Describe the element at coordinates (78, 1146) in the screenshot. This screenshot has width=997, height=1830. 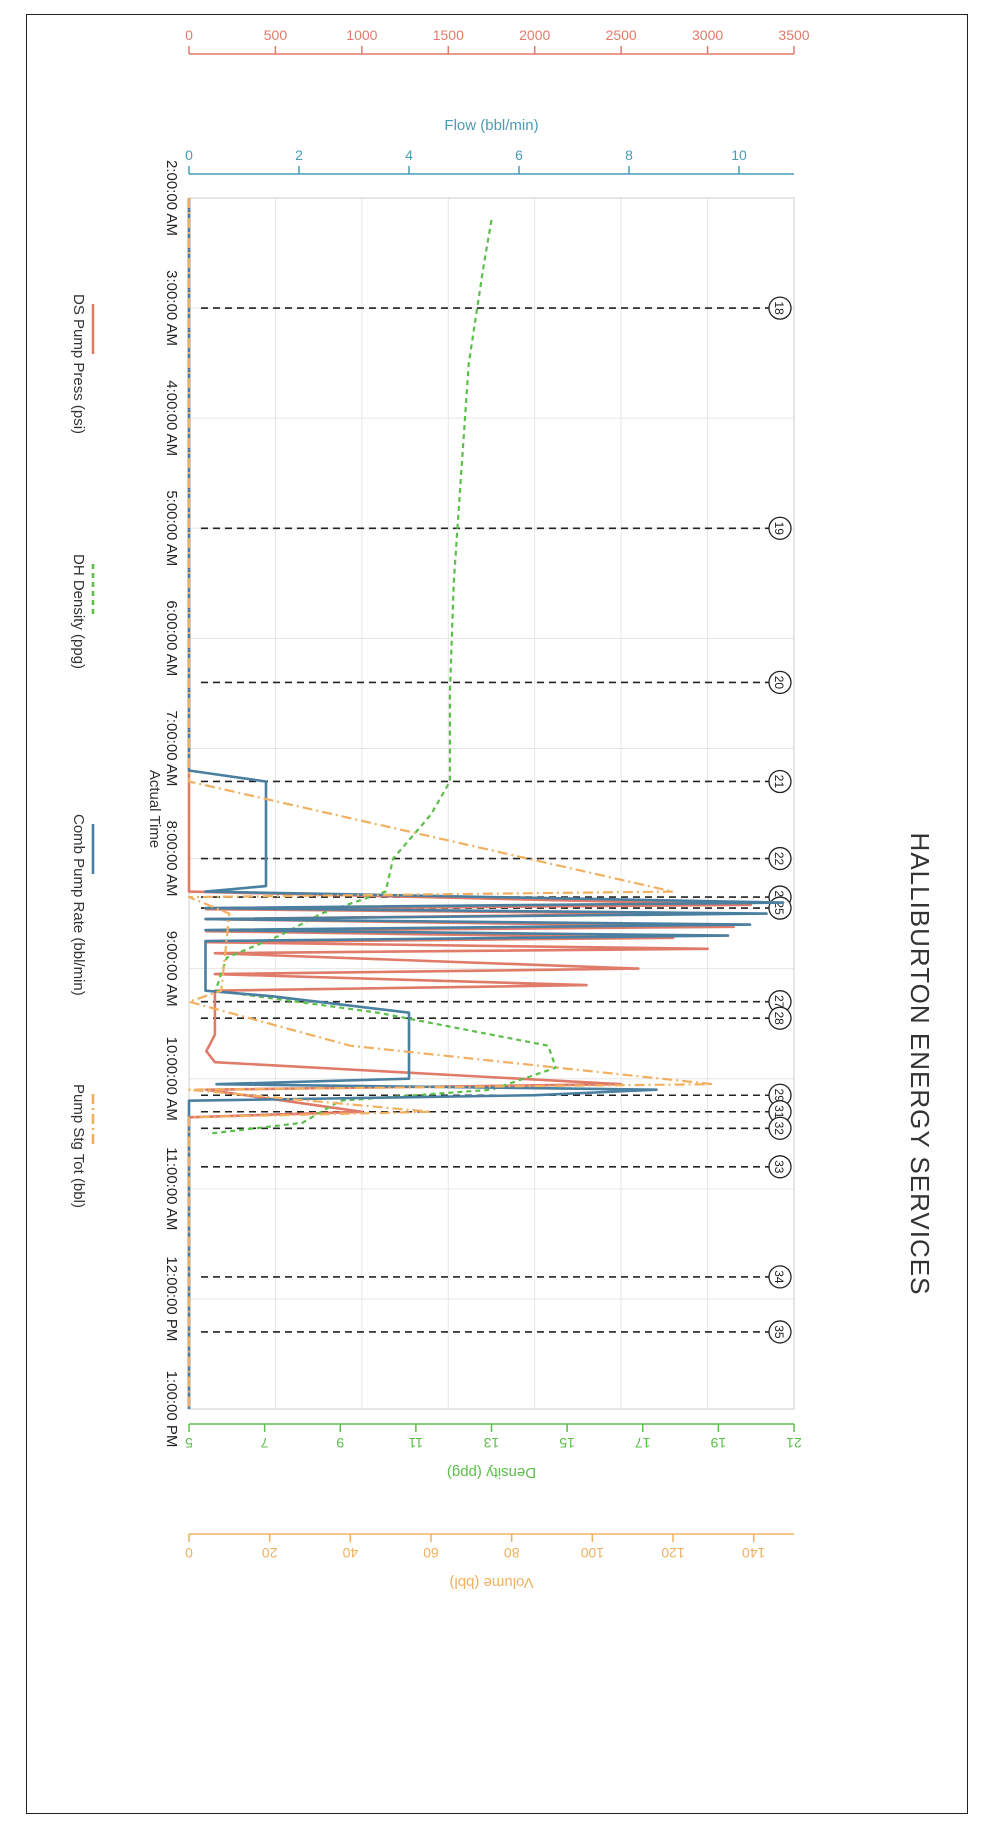
I see `legend-label: Pump Stg Tot (bbl)` at that location.